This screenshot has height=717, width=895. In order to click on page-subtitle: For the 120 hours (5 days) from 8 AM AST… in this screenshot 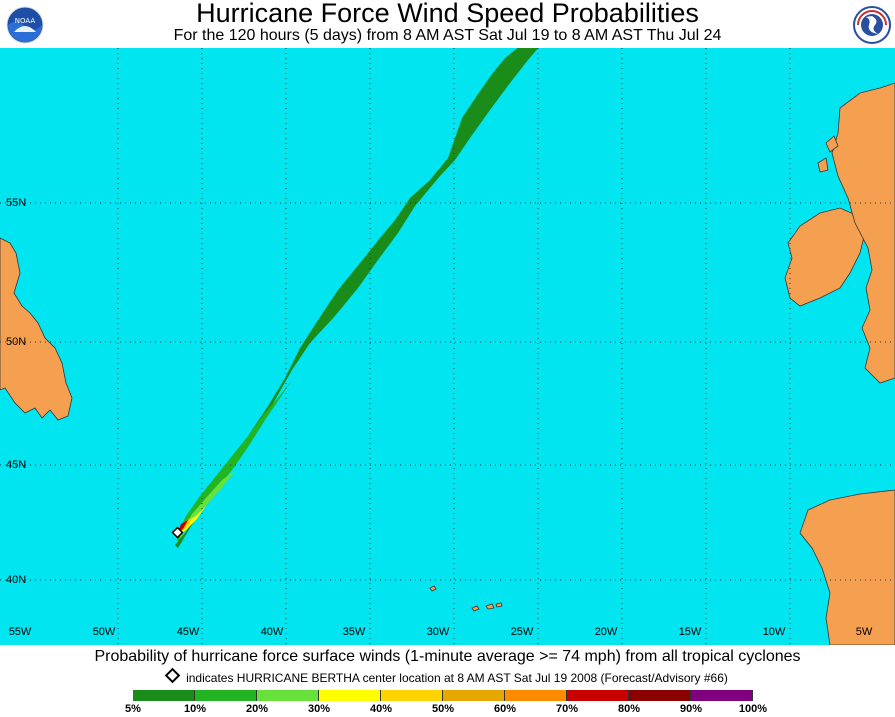, I will do `click(447, 35)`.